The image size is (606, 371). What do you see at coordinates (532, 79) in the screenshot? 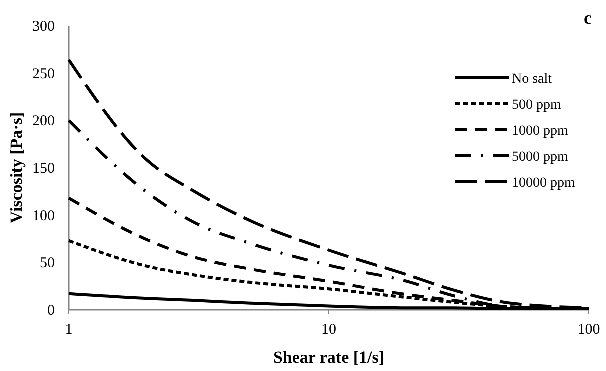
I see `legend-label: No salt` at bounding box center [532, 79].